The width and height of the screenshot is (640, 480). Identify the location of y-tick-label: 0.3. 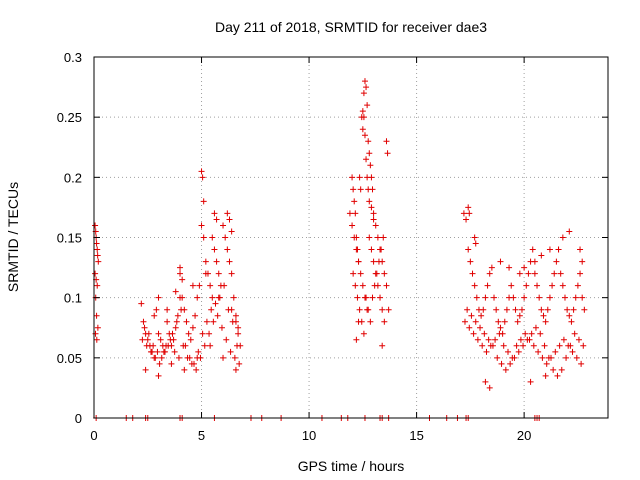
(73, 57).